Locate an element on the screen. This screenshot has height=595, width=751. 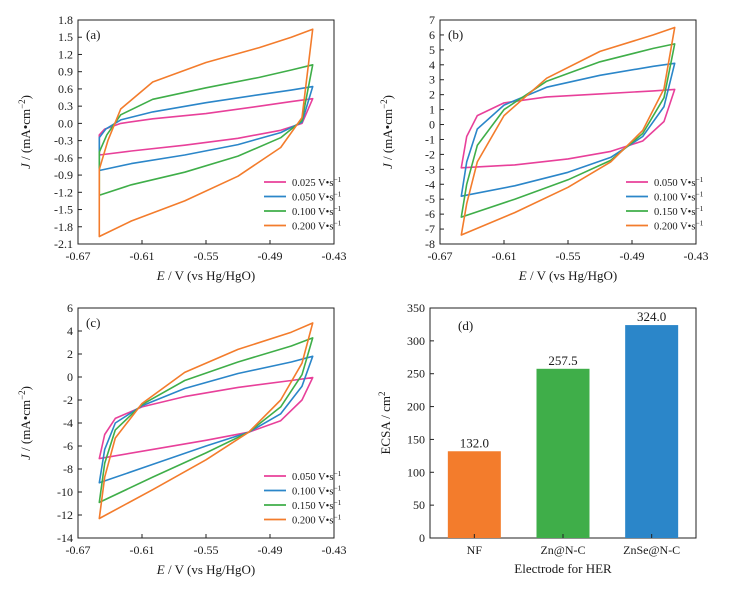
y-tick-label: -10 is located at coordinates (65, 492).